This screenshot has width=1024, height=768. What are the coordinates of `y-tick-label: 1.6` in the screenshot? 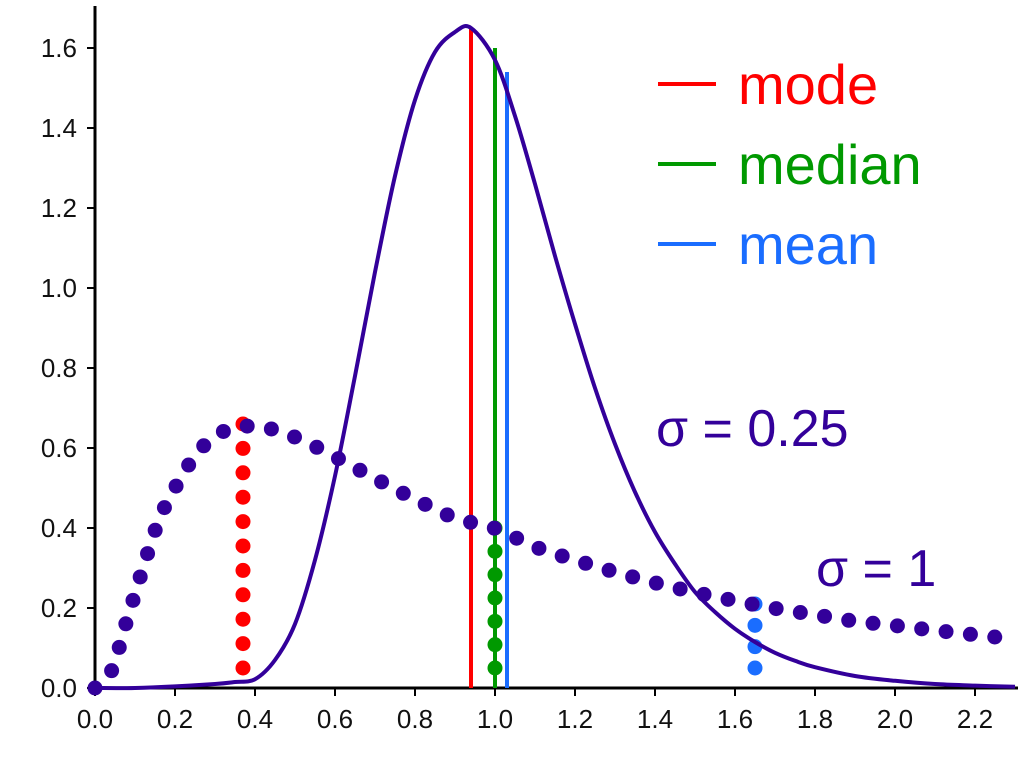 It's located at (59, 48).